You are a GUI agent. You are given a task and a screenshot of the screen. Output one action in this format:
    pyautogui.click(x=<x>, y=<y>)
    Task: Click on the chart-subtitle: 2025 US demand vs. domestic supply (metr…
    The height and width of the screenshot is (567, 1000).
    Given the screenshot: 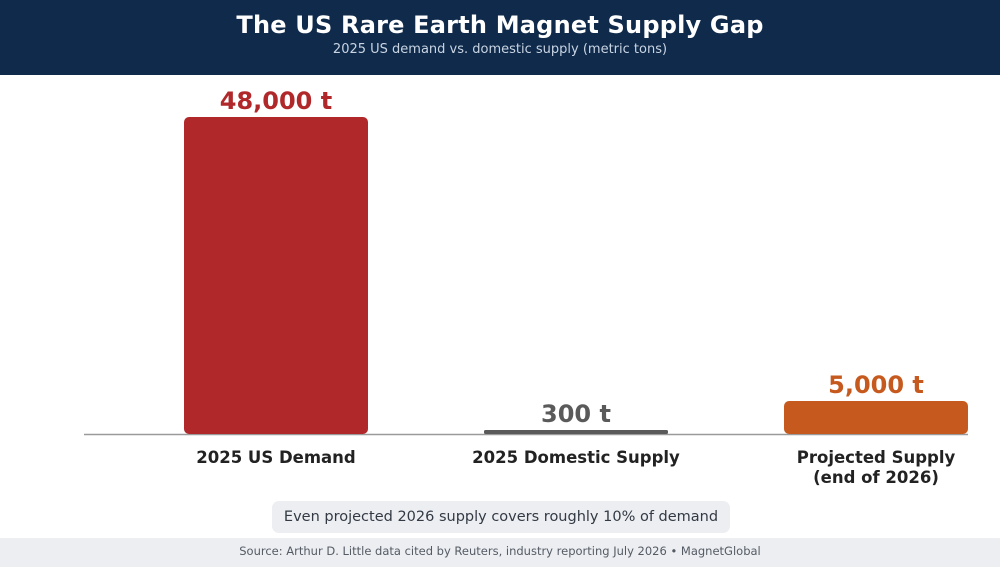 What is the action you would take?
    pyautogui.click(x=500, y=49)
    